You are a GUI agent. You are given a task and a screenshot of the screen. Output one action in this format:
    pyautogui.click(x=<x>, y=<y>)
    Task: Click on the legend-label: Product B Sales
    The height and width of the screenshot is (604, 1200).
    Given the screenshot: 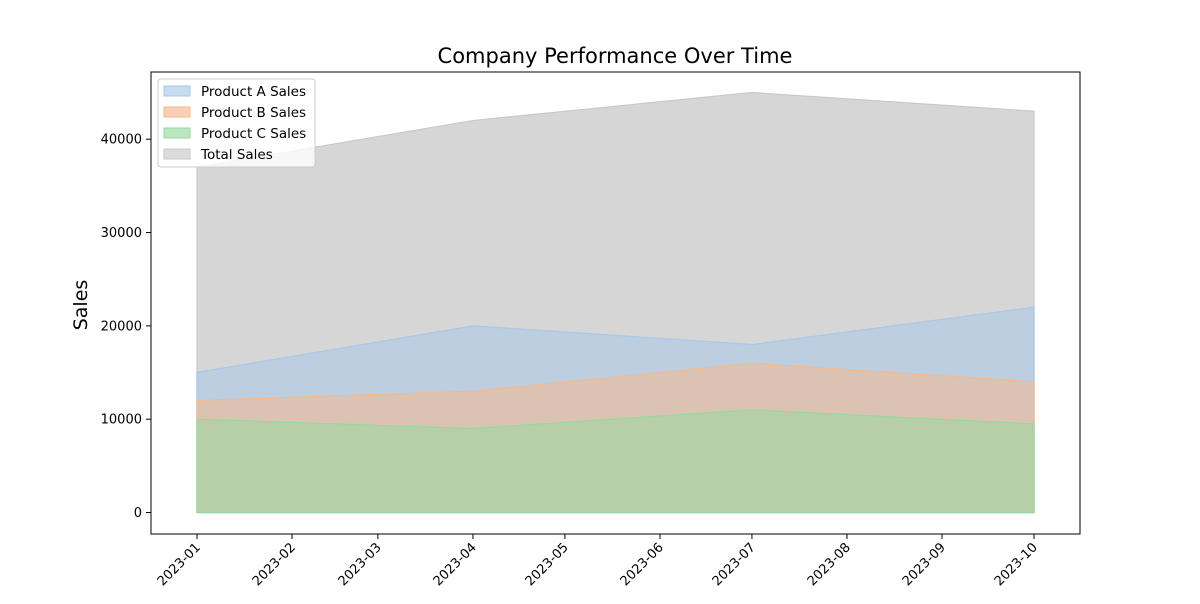 What is the action you would take?
    pyautogui.click(x=253, y=113)
    